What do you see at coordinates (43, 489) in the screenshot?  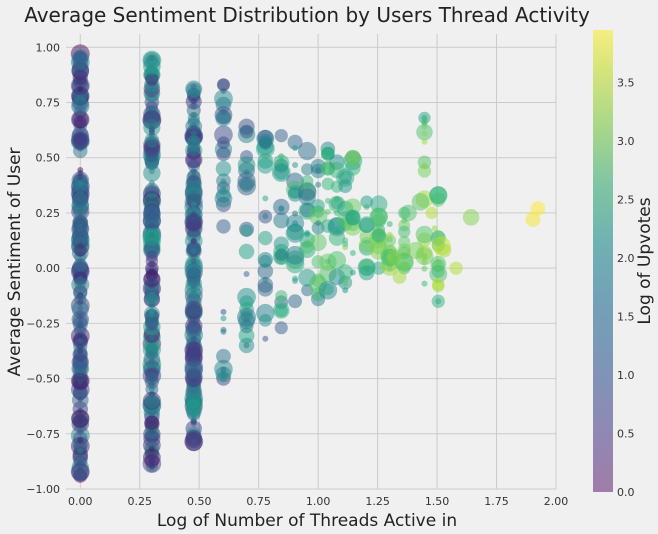 I see `y-tick-label: −1.00` at bounding box center [43, 489].